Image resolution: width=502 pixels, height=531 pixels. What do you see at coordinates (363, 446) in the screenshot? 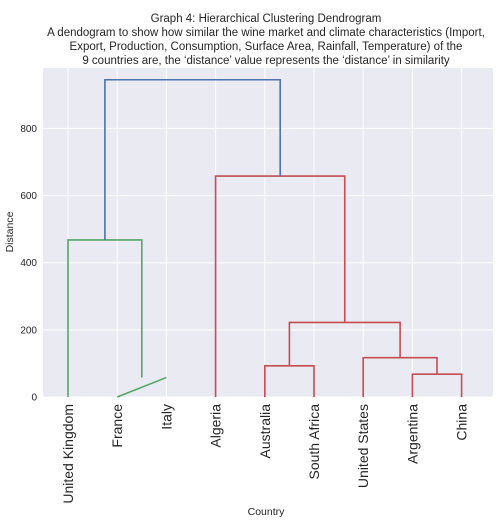
I see `x-tick-label: United States` at bounding box center [363, 446].